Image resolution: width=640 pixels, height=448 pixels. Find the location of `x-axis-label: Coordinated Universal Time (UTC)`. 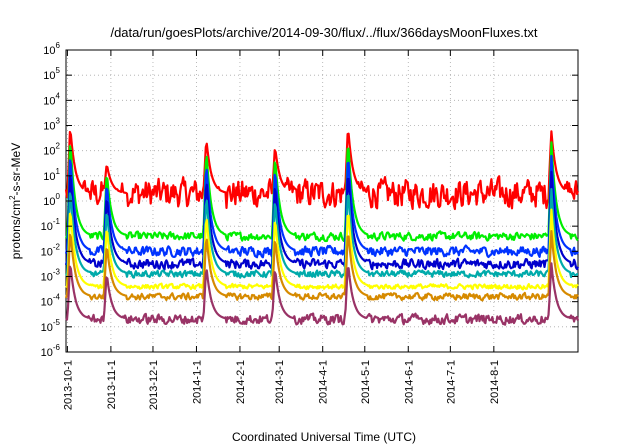

x-axis-label: Coordinated Universal Time (UTC) is located at coordinates (324, 437).